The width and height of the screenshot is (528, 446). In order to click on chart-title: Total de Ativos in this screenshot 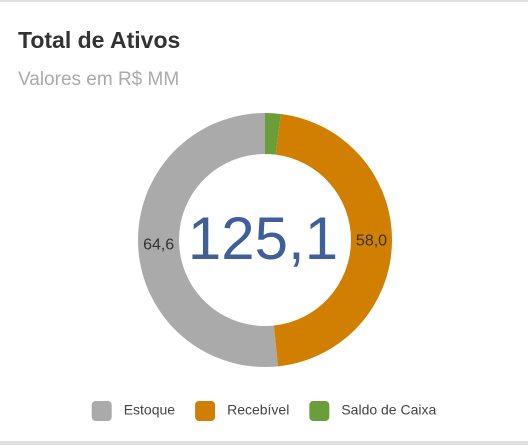, I will do `click(99, 40)`.